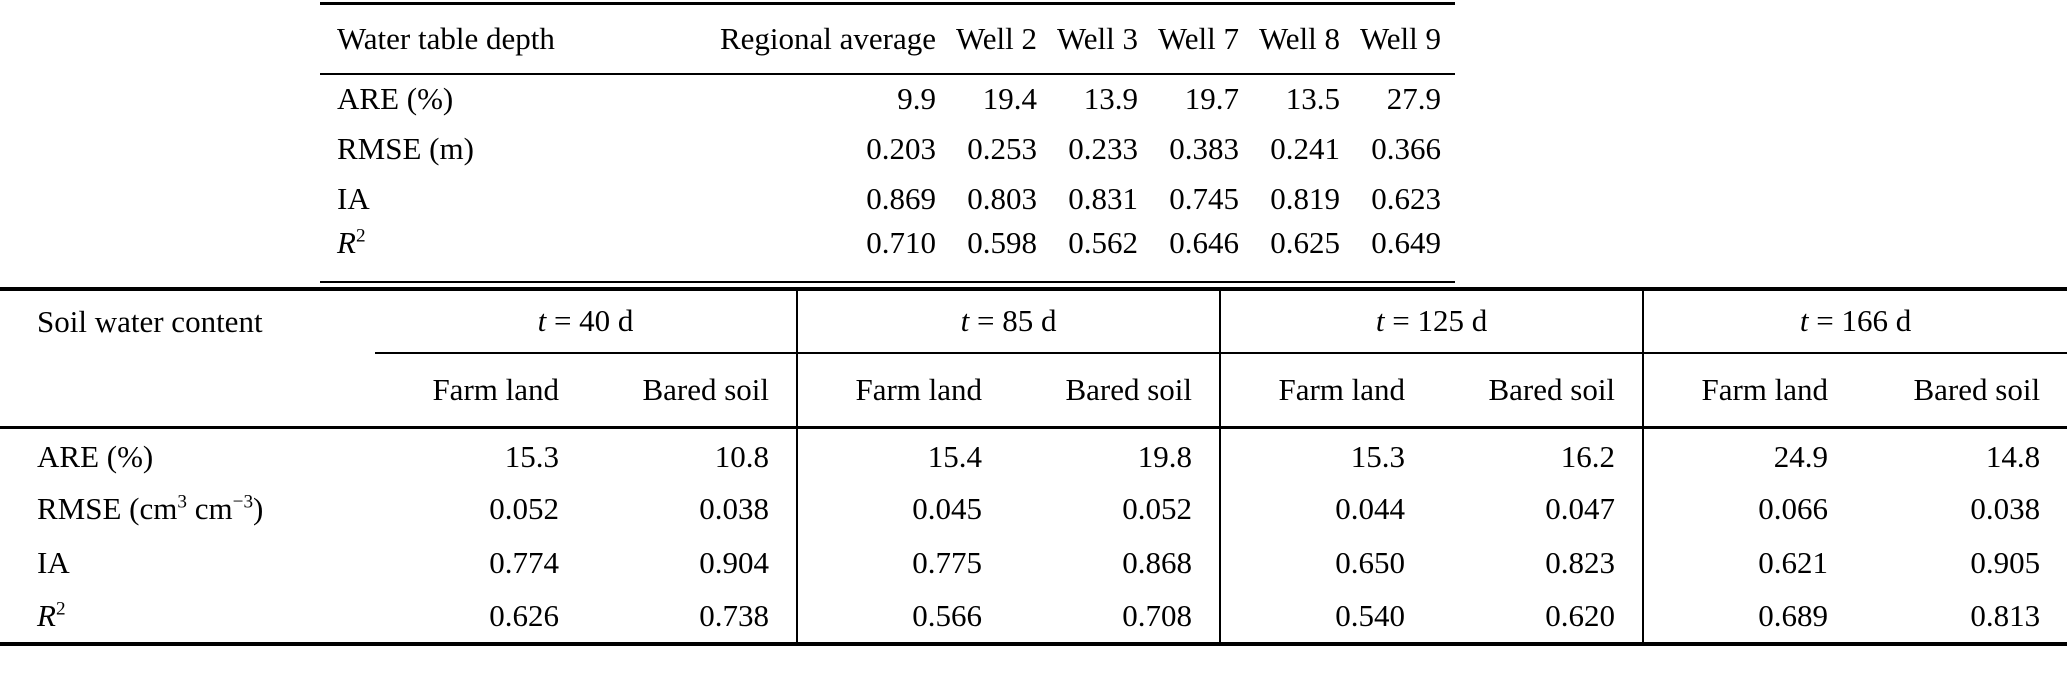 This screenshot has width=2067, height=678. I want to click on swc-value: 19.8, so click(1165, 456).